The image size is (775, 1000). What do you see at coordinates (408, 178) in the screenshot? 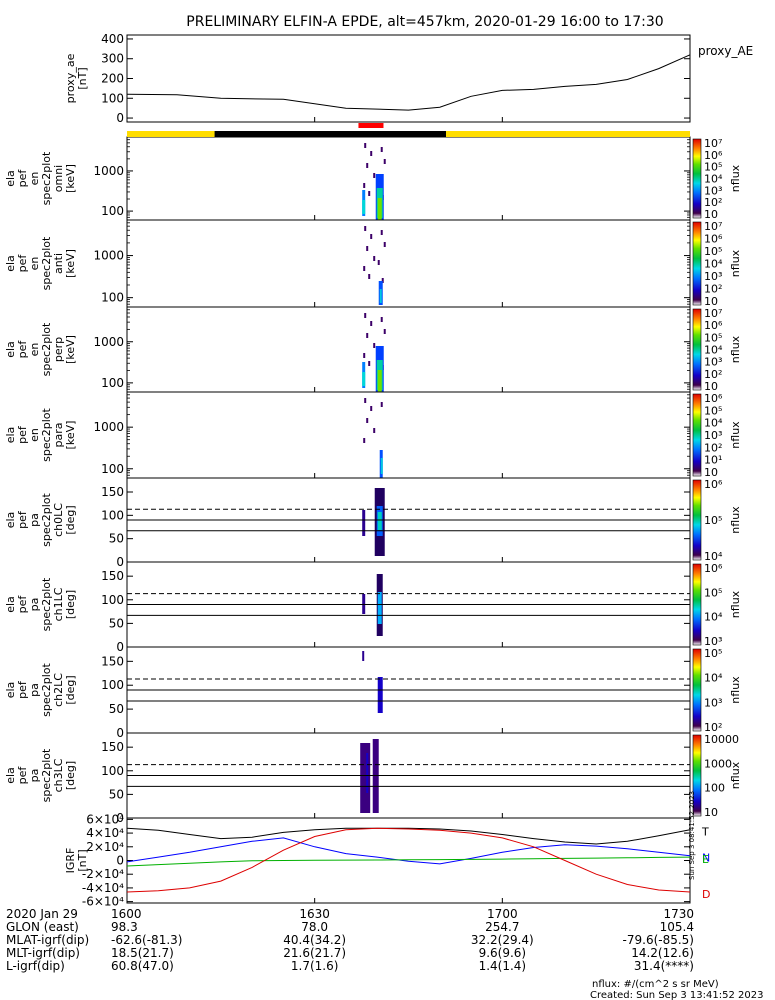
I see `panel-1-frame` at bounding box center [408, 178].